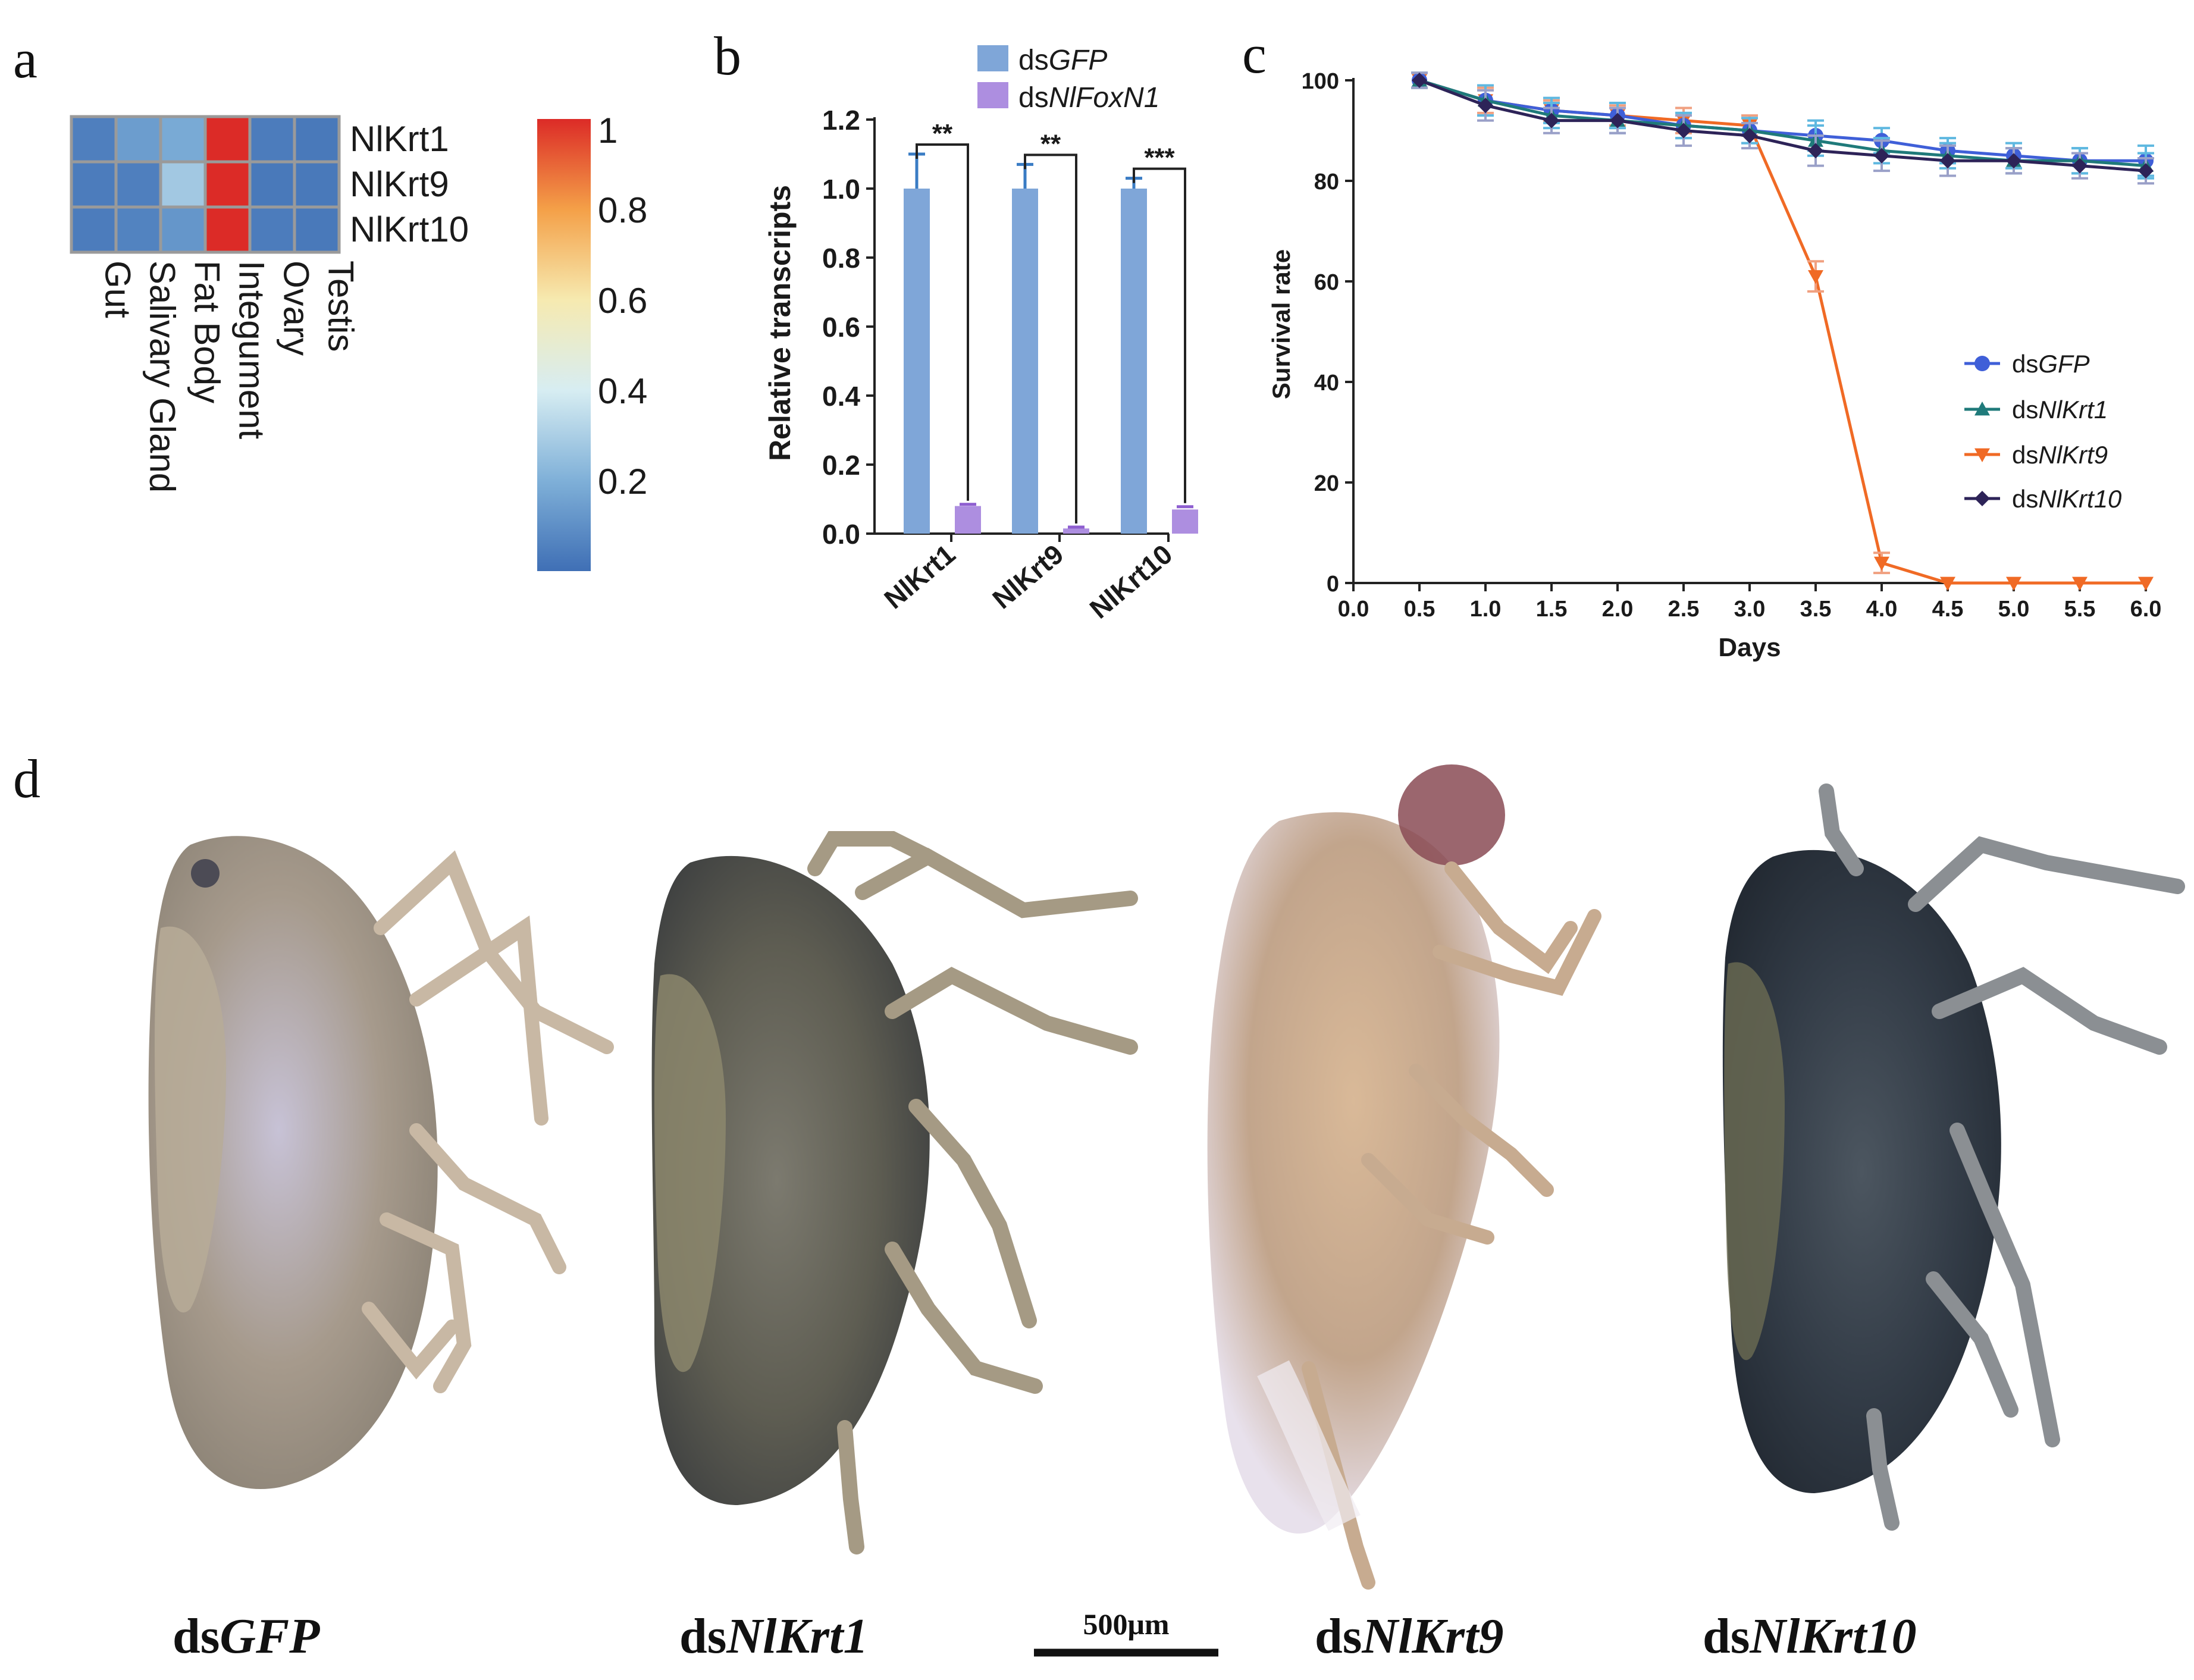  What do you see at coordinates (2014, 609) in the screenshot?
I see `line-x-tick-label: 5.0` at bounding box center [2014, 609].